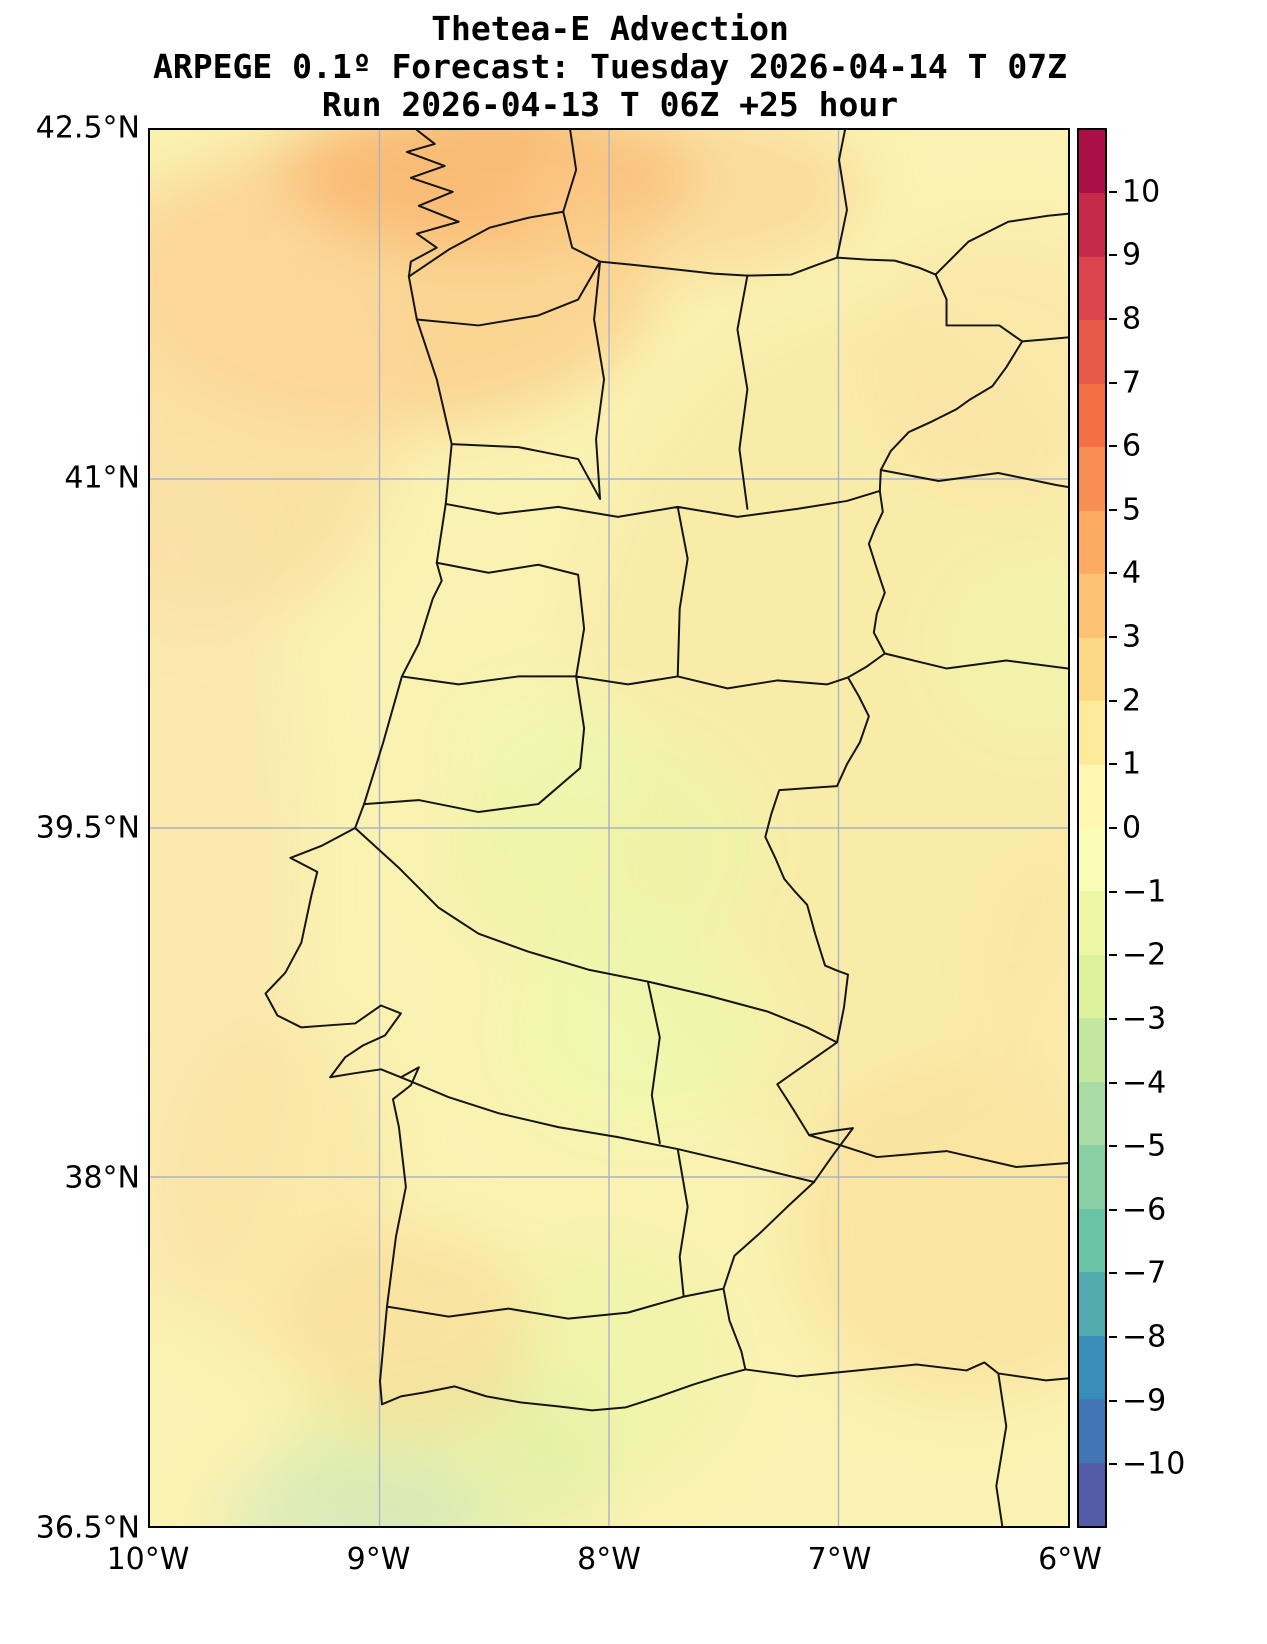 This screenshot has width=1267, height=1644. I want to click on colorbar-tick-label: −4, so click(1144, 1083).